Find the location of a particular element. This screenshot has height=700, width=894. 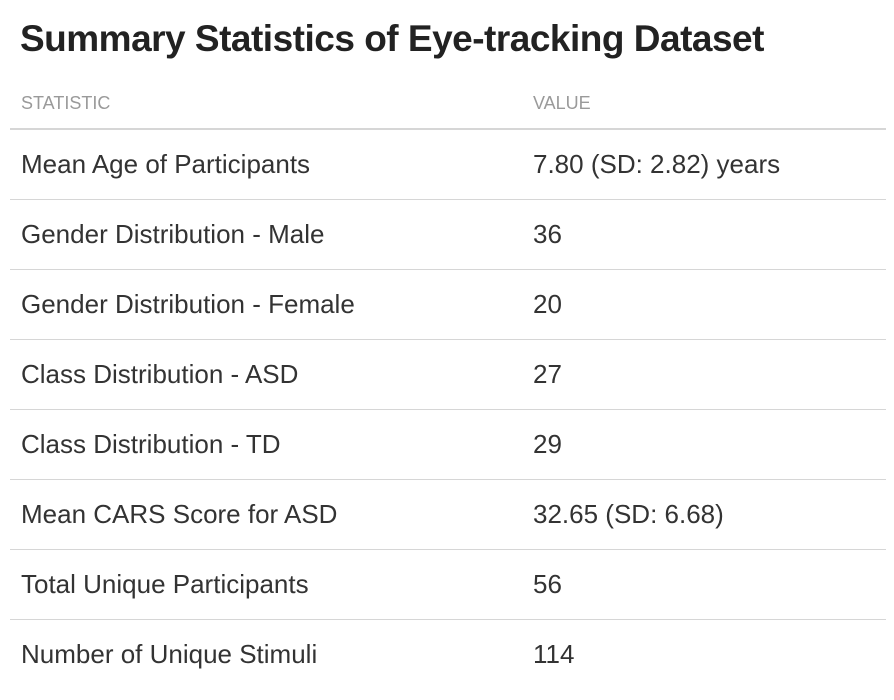

table-row: Mean CARS Score for ASD 32.65 (SD: 6.68) is located at coordinates (448, 514).